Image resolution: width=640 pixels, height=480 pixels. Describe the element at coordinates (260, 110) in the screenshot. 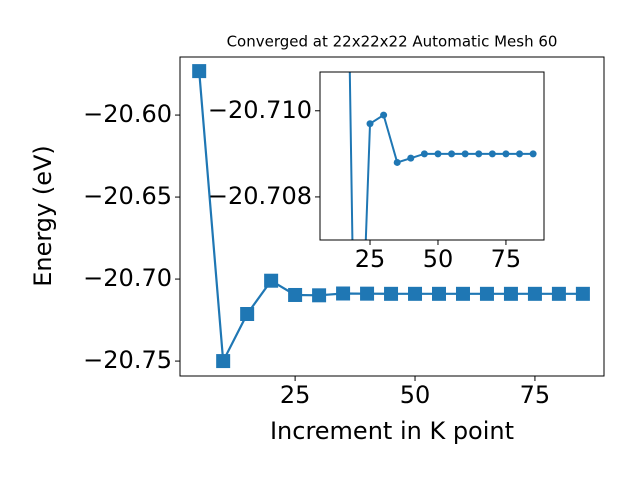

I see `y-tick-label: −20.710` at that location.